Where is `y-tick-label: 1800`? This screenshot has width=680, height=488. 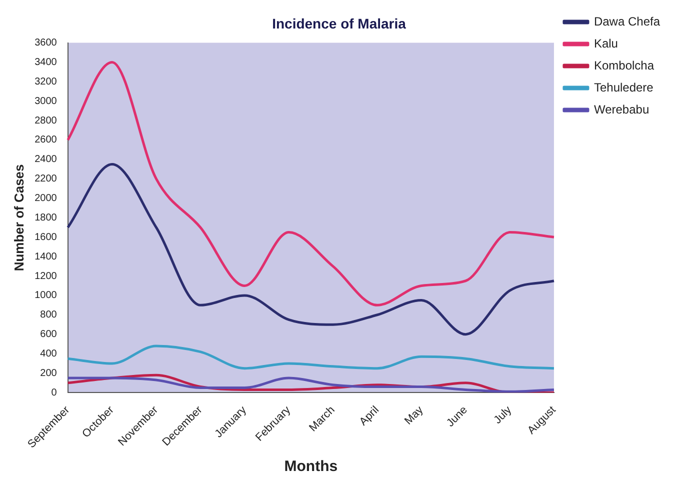
y-tick-label: 1800 is located at coordinates (46, 218).